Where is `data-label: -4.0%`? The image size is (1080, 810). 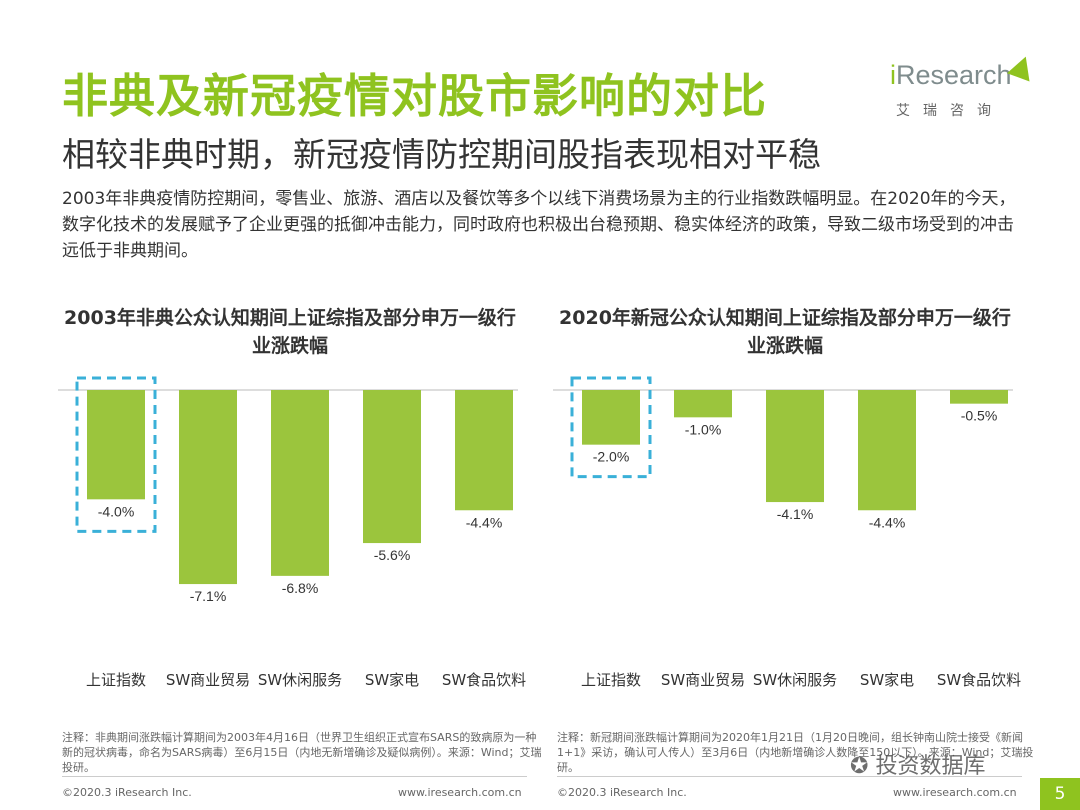
data-label: -4.0% is located at coordinates (116, 511).